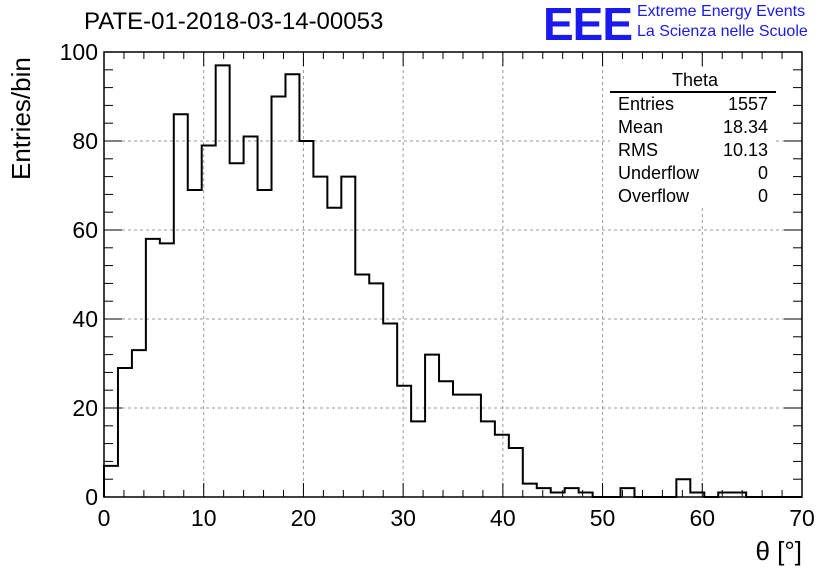  Describe the element at coordinates (85, 408) in the screenshot. I see `y-tick-label: 20` at that location.